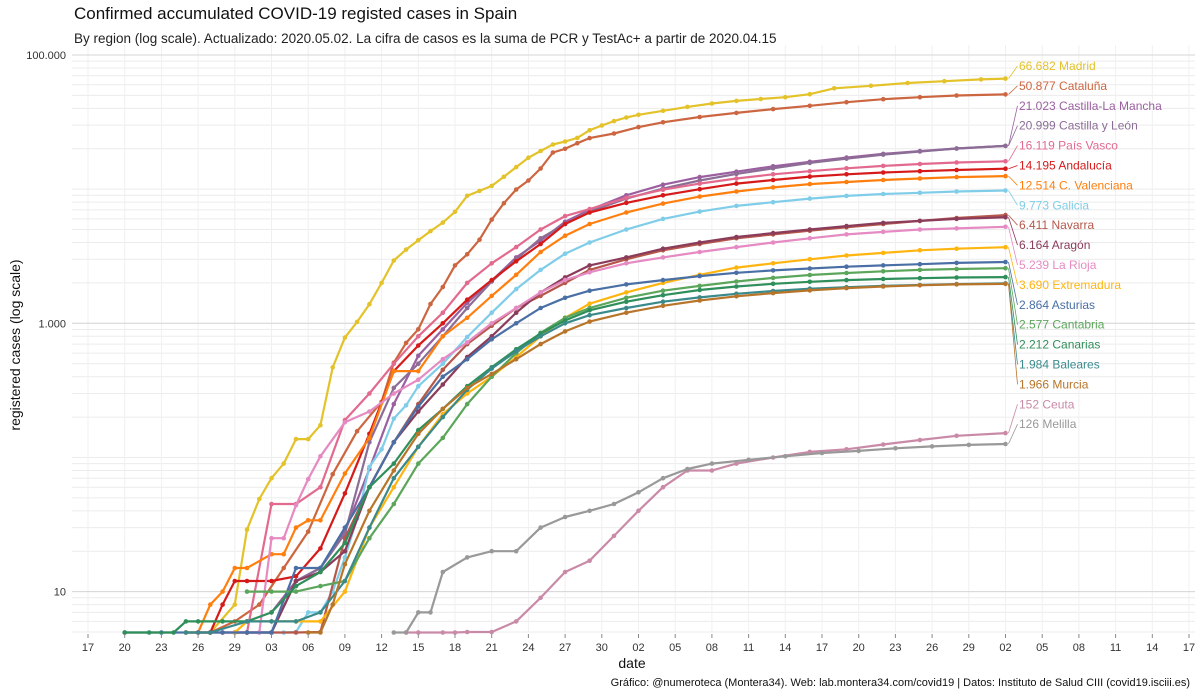  Describe the element at coordinates (1054, 384) in the screenshot. I see `series-label: 1.966 Murcia` at that location.